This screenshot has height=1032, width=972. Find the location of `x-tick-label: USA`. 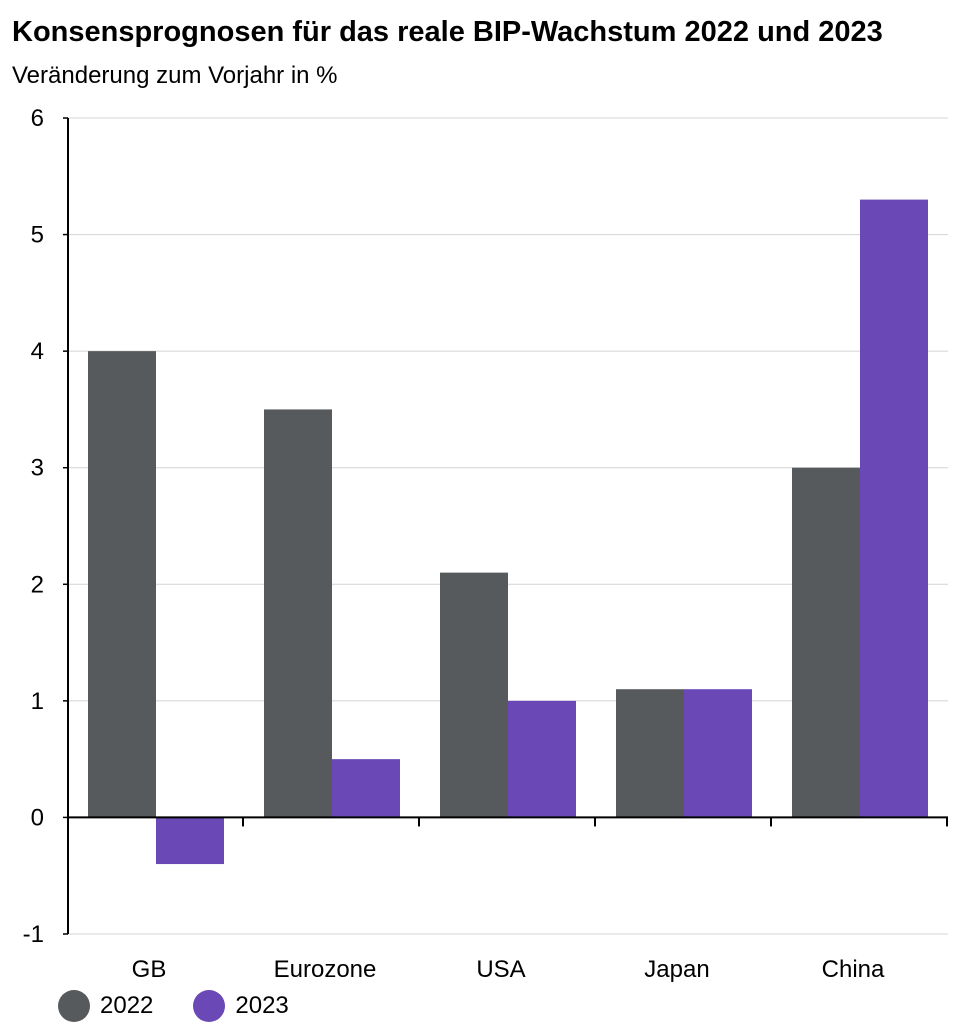

x-tick-label: USA is located at coordinates (500, 969).